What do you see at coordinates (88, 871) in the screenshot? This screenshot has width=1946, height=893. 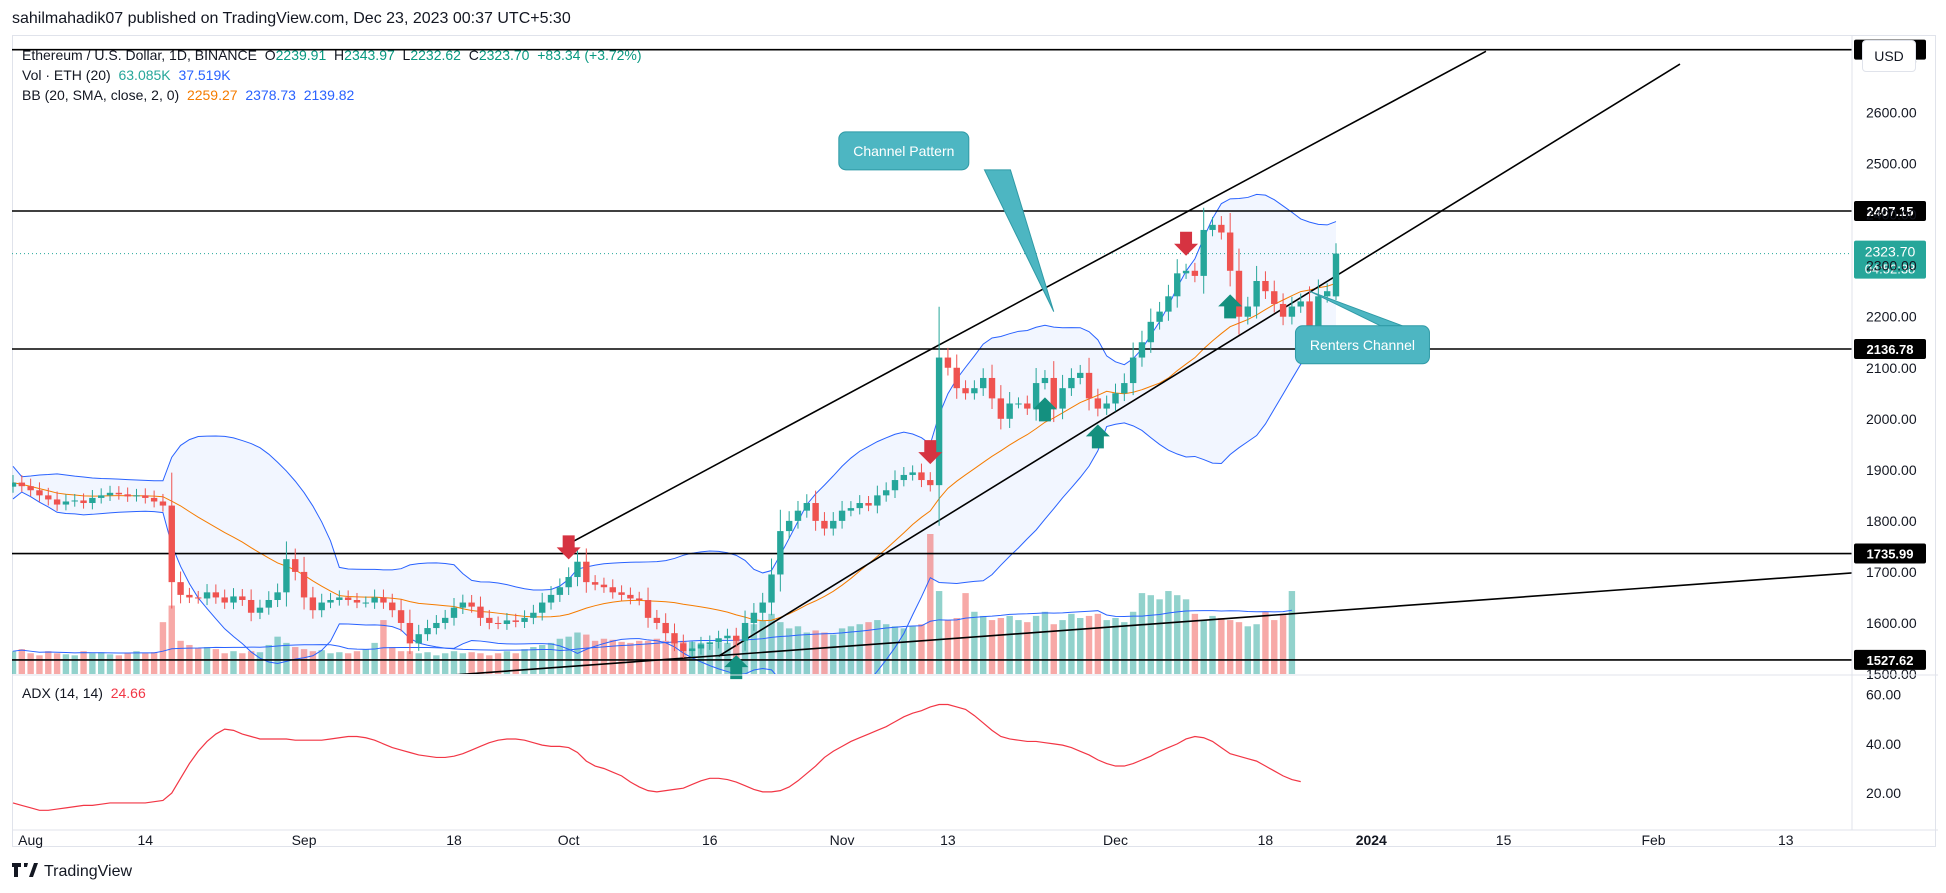 I see `tradingview-brand: TradingView` at bounding box center [88, 871].